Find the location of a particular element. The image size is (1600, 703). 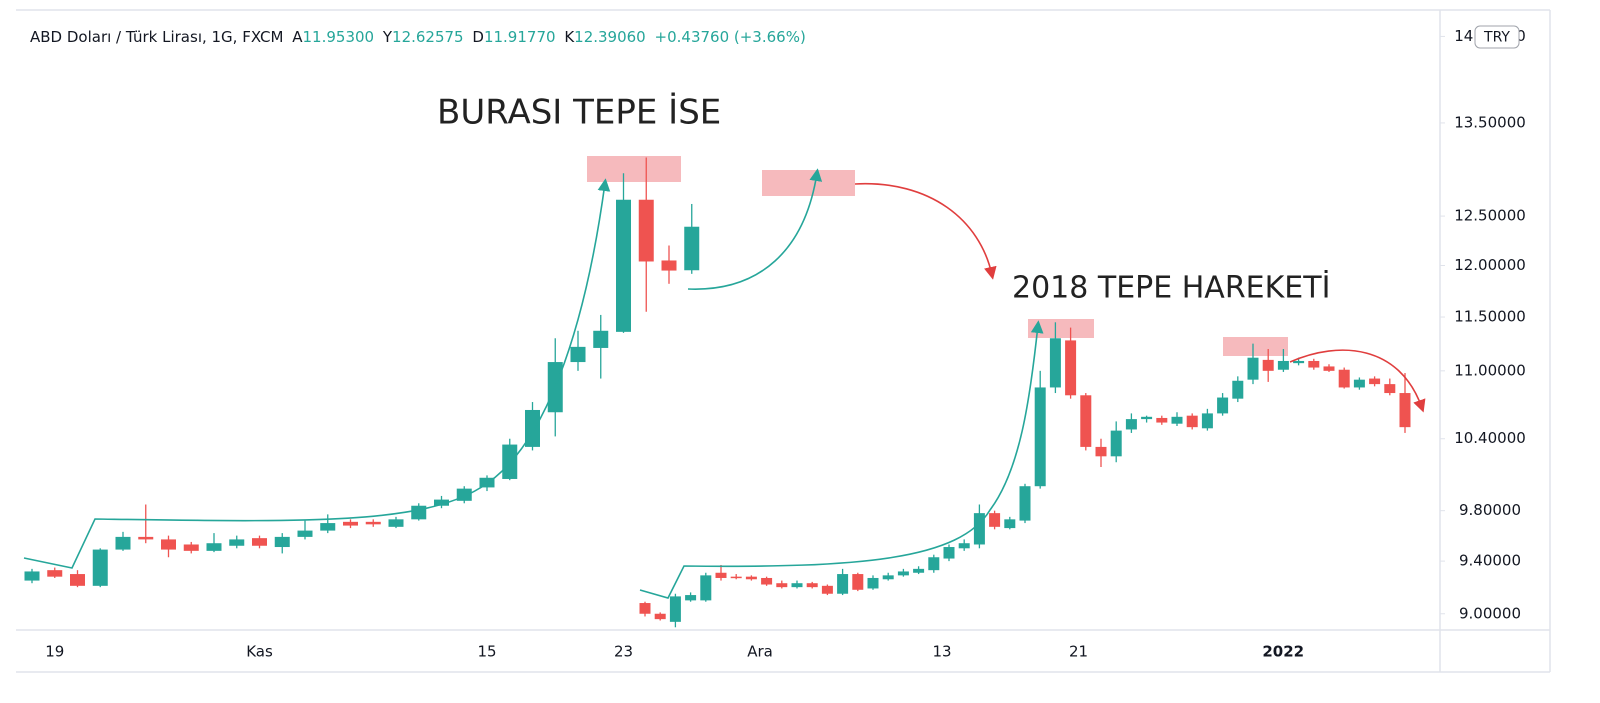

currency-badge is located at coordinates (1497, 37).